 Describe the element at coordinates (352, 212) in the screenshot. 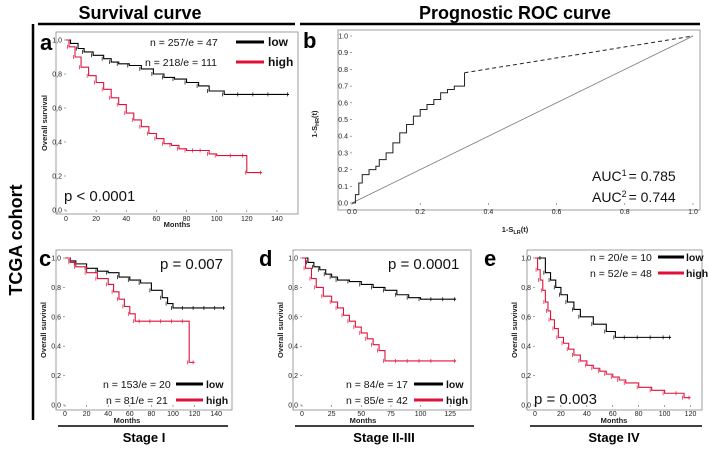

I see `panel-b-x-tick-label: 0.0` at that location.